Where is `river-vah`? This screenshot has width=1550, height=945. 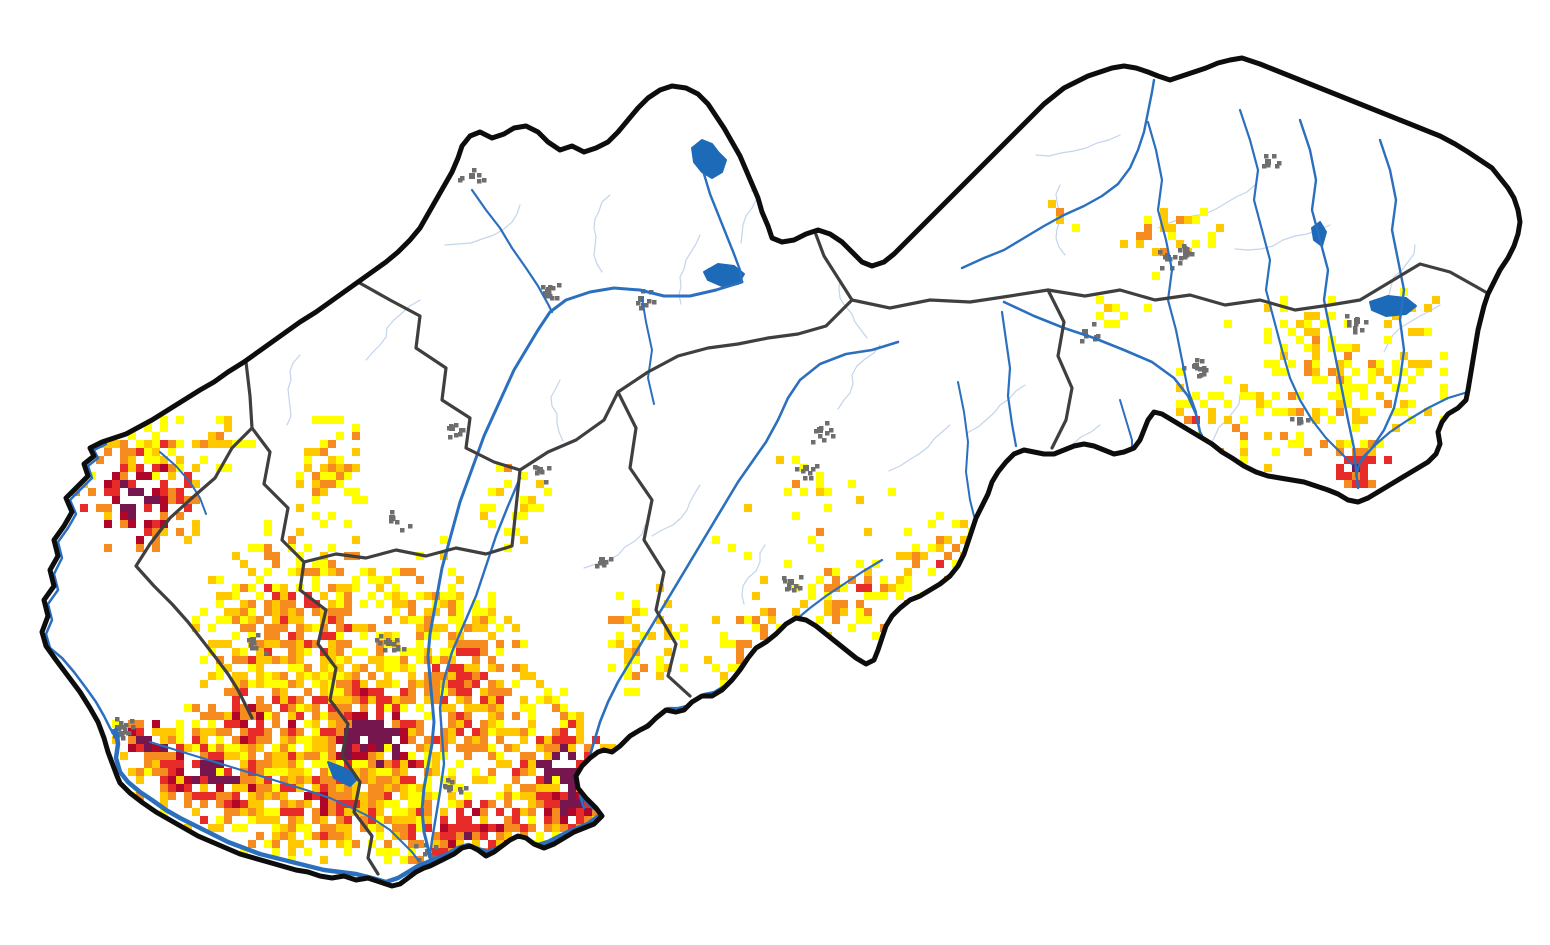 river-vah is located at coordinates (582, 570).